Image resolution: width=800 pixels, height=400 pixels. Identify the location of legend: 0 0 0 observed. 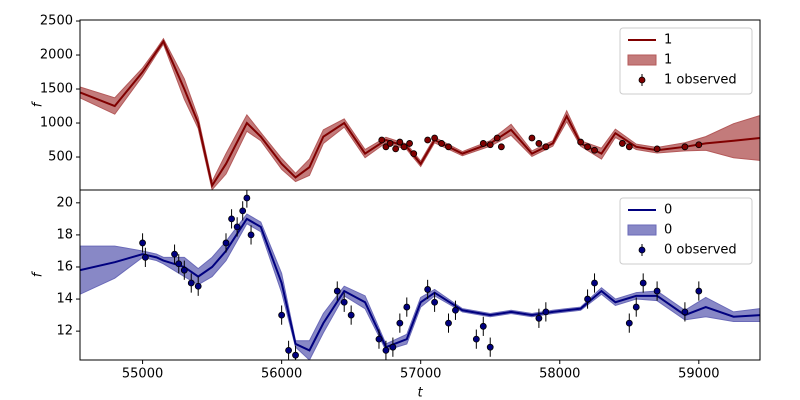
(686, 231).